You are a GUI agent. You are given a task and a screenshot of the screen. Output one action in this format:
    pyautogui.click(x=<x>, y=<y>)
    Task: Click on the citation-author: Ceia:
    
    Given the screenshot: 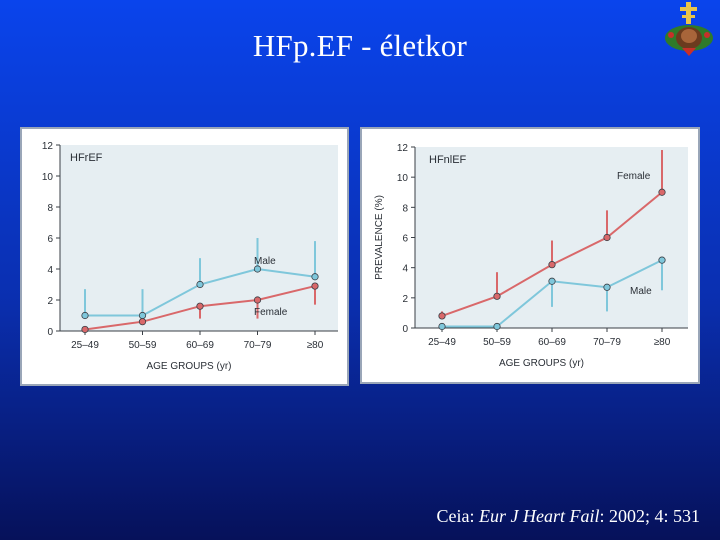 What is the action you would take?
    pyautogui.click(x=457, y=516)
    